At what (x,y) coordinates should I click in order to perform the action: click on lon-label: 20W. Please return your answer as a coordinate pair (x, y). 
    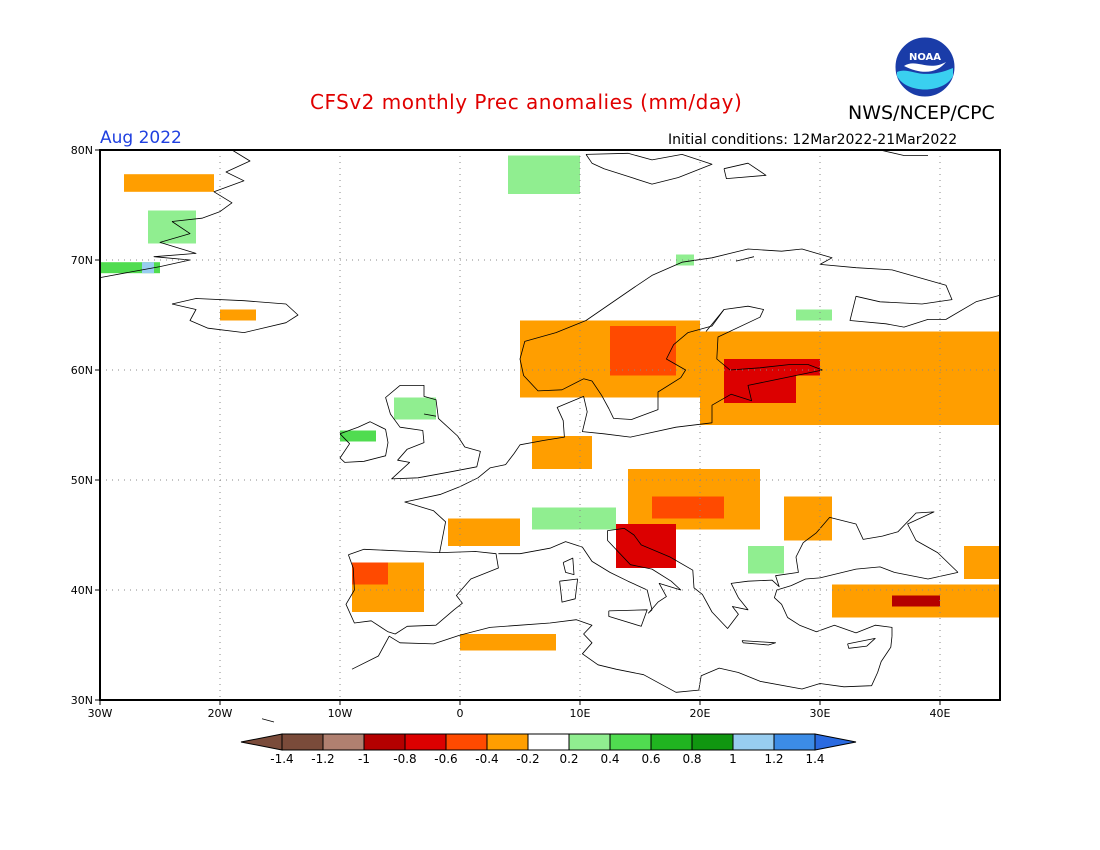
    Looking at the image, I should click on (220, 713).